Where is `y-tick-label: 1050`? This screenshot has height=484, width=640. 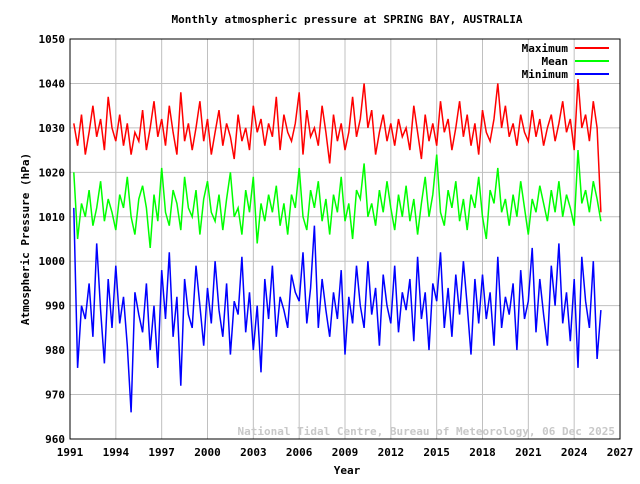
y-tick-label: 1050 is located at coordinates (52, 39).